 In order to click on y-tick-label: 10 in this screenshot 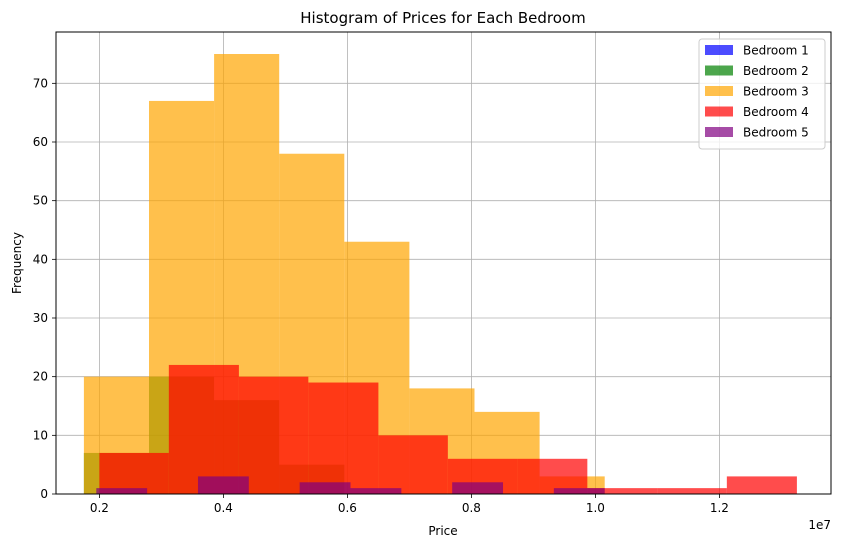, I will do `click(40, 435)`.